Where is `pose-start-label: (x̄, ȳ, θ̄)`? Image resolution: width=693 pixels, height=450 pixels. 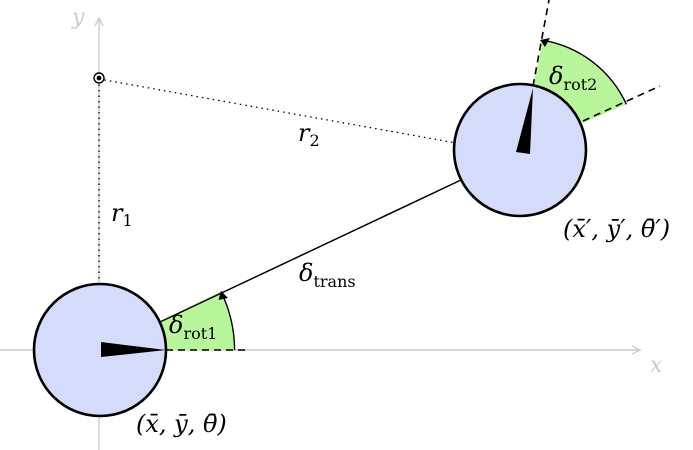 pose-start-label: (x̄, ȳ, θ̄) is located at coordinates (181, 424).